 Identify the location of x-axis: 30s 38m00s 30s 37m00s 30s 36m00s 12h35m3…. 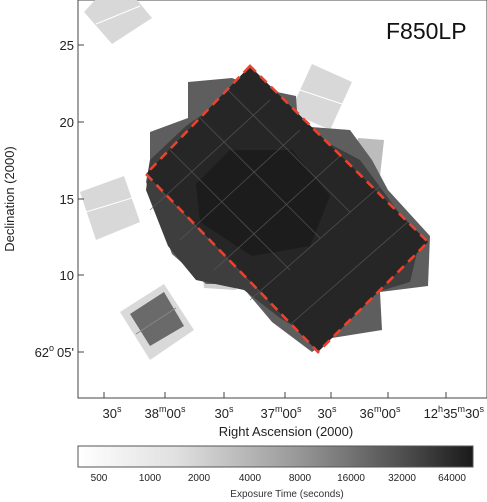
(294, 406).